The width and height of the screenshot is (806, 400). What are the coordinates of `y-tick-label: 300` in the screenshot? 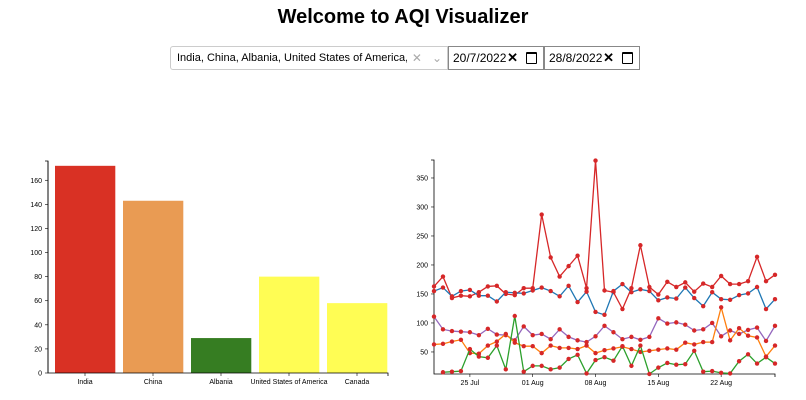 It's located at (422, 207).